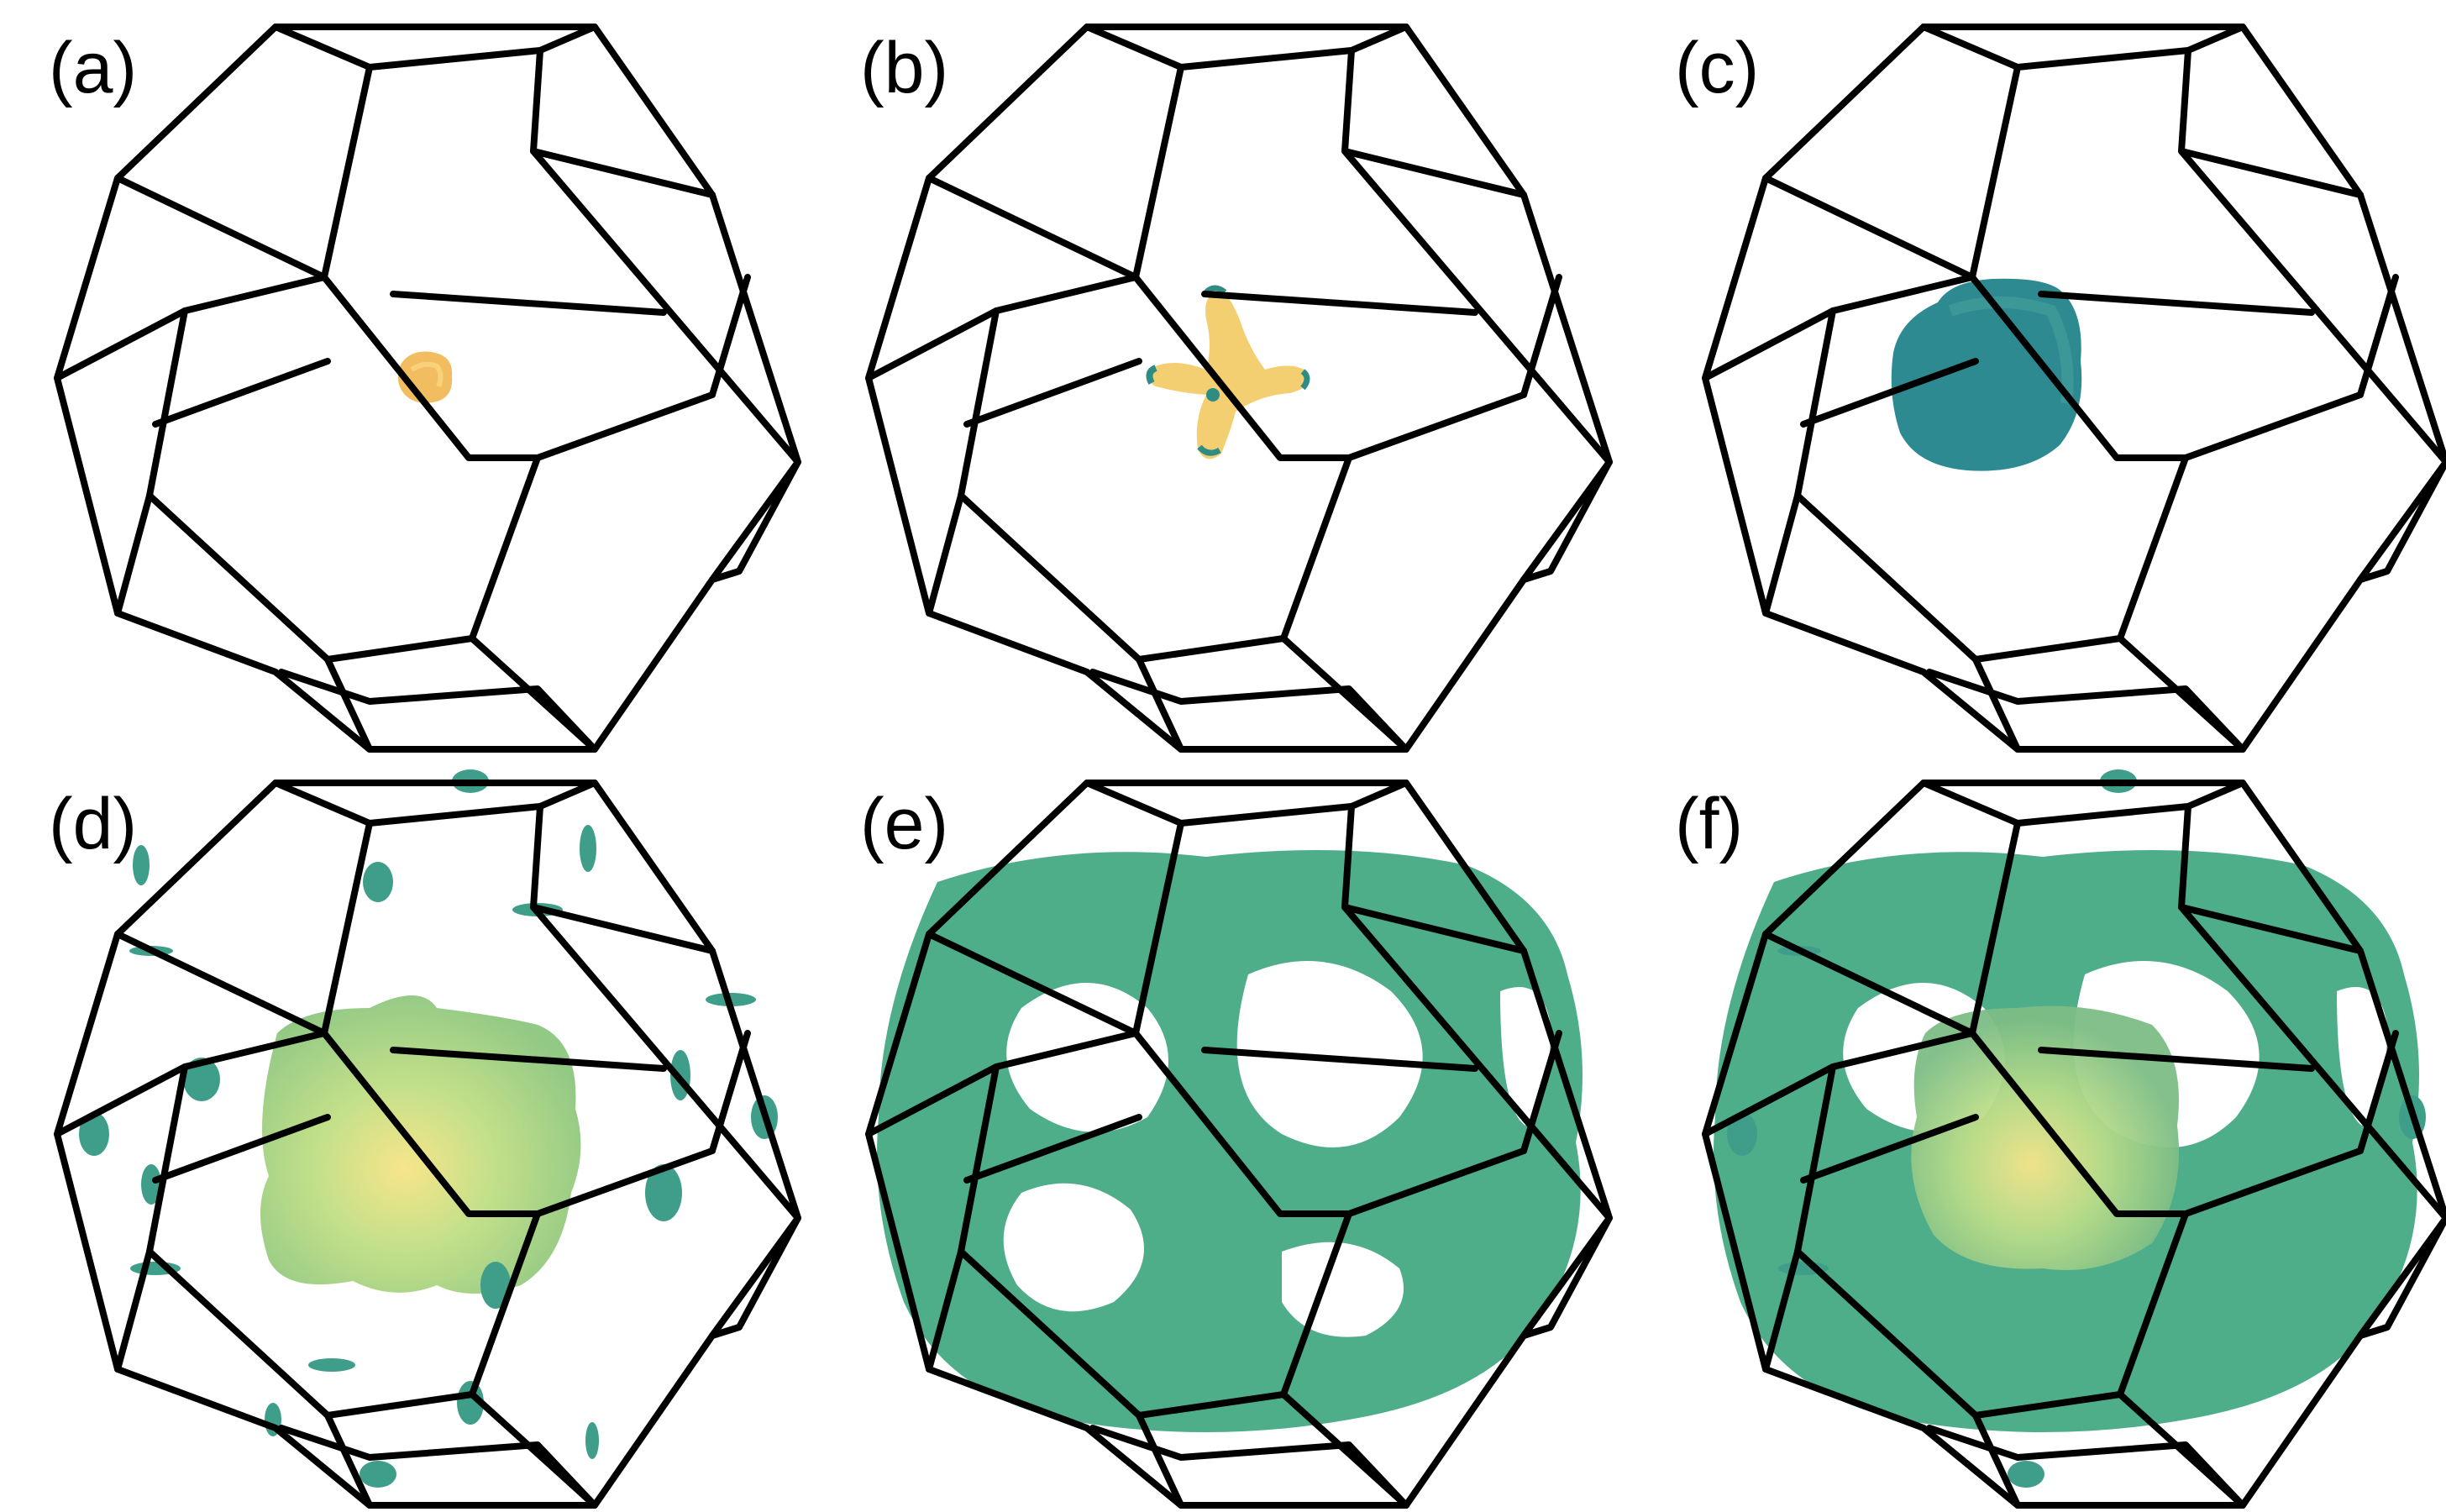  I want to click on panel-a-brillouin-zone, so click(427, 388).